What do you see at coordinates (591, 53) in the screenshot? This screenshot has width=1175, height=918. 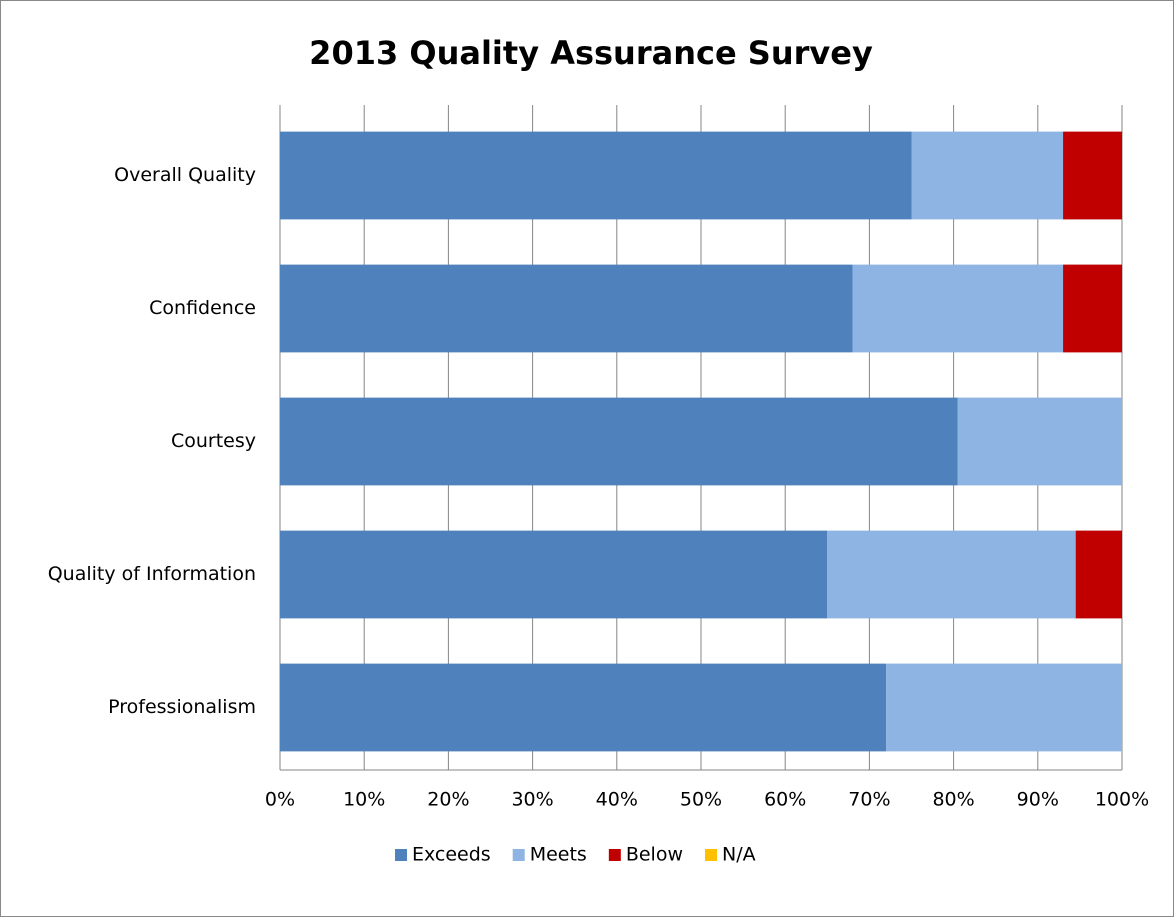 I see `chart-title: 2013 Quality Assurance Survey` at bounding box center [591, 53].